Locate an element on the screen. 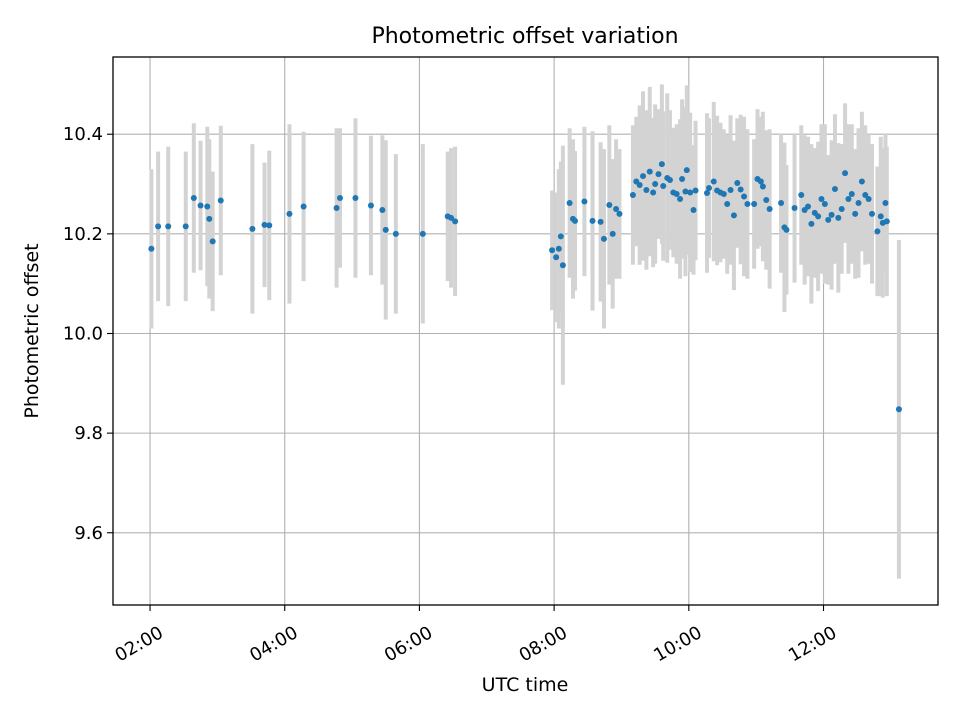 This screenshot has height=720, width=960. x-axis-label: UTC time is located at coordinates (525, 685).